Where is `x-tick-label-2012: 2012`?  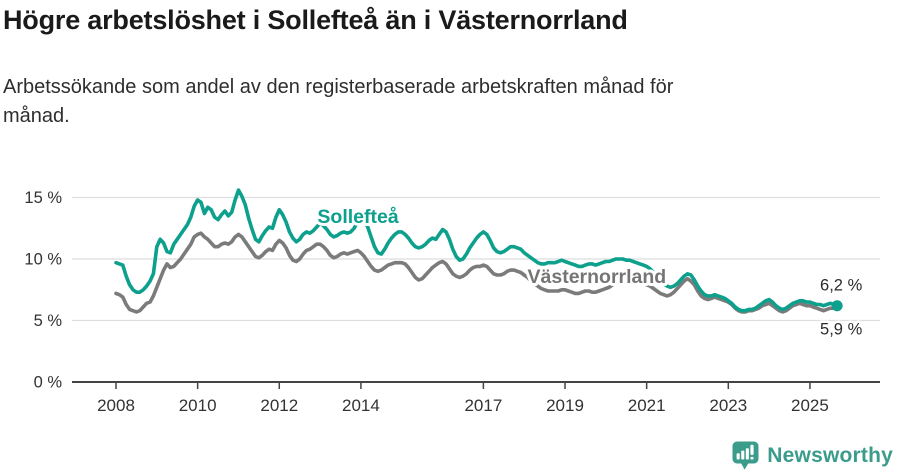 x-tick-label-2012: 2012 is located at coordinates (279, 405).